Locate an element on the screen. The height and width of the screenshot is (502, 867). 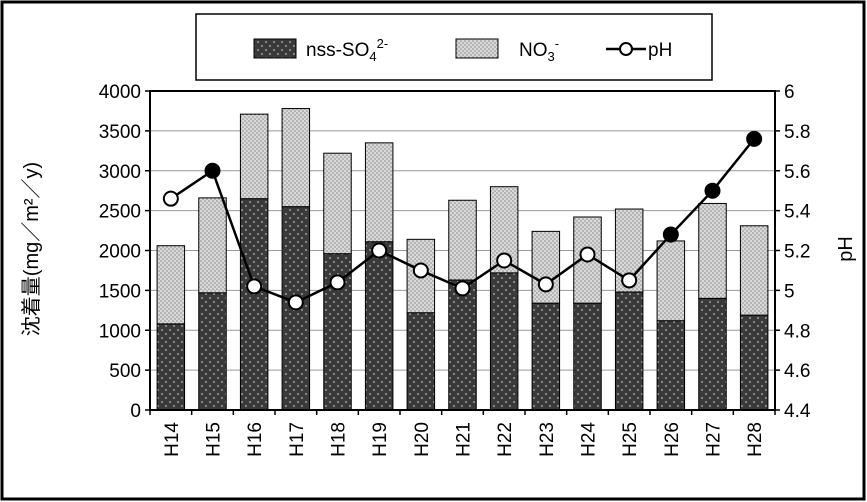
legend-no3-sub: 3 is located at coordinates (551, 56).